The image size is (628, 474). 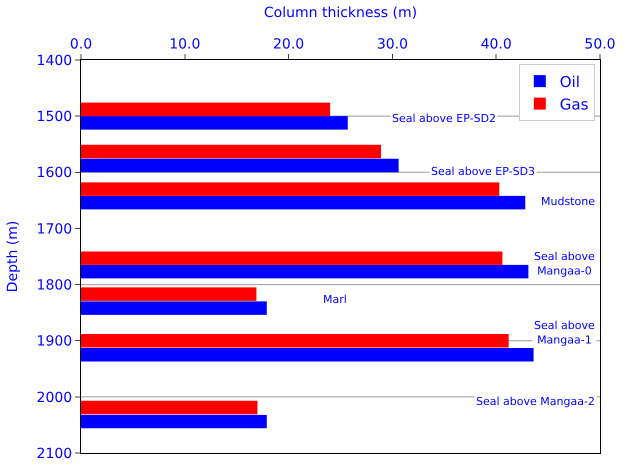 I want to click on y-tick-label: 2100, so click(x=54, y=454).